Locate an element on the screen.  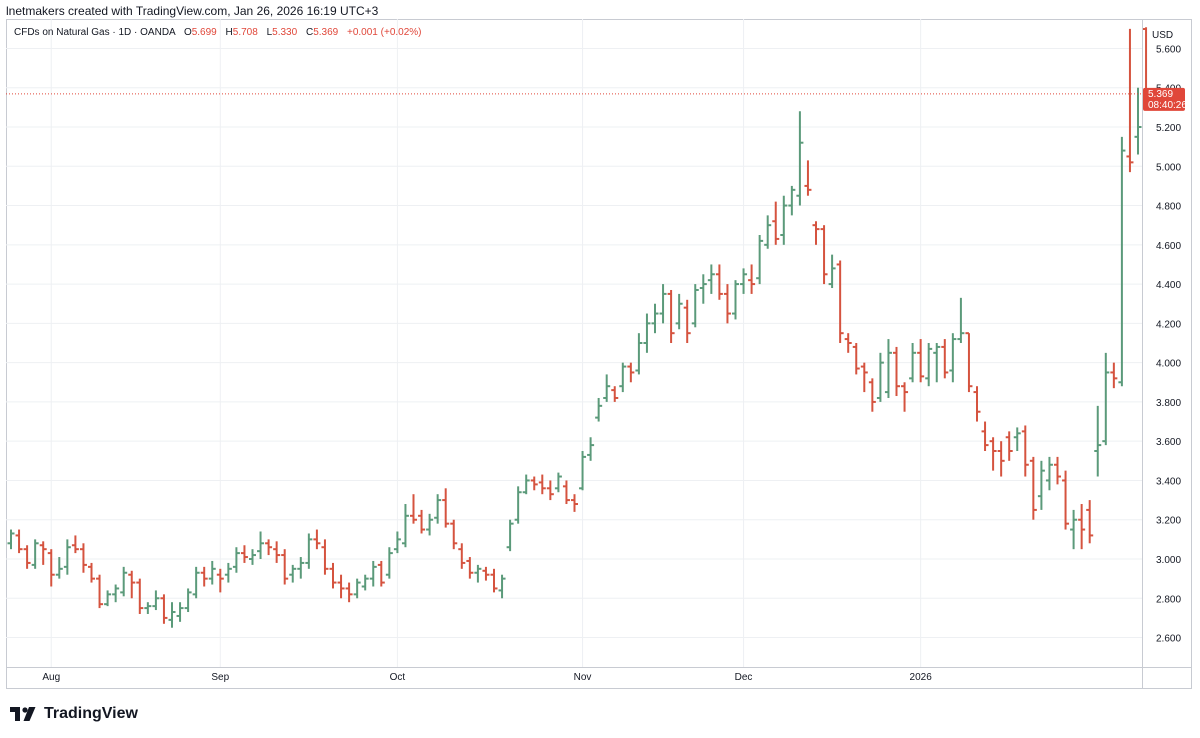
x-tick-label: Dec is located at coordinates (744, 677).